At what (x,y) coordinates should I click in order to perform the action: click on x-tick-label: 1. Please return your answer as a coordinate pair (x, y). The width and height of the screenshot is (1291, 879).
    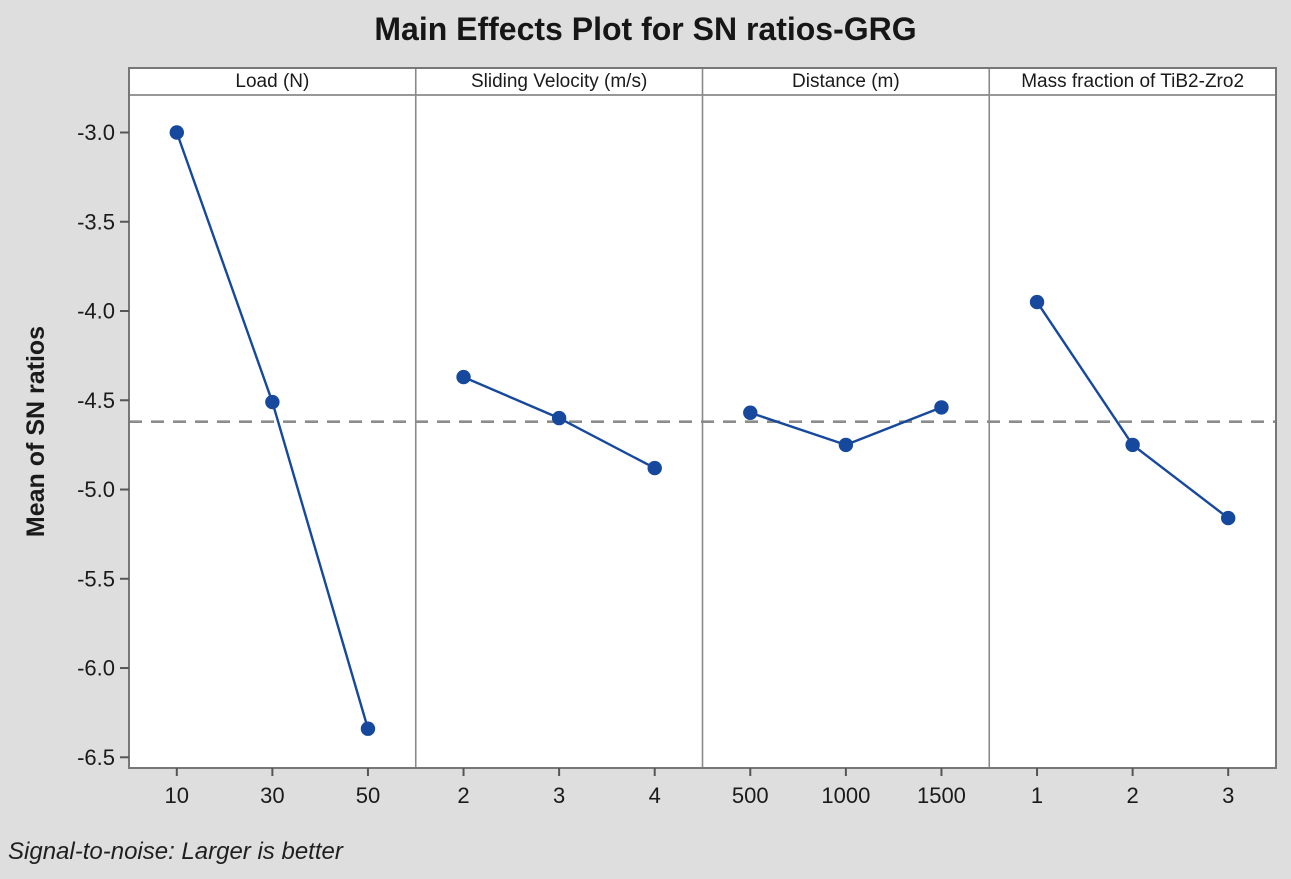
    Looking at the image, I should click on (1037, 795).